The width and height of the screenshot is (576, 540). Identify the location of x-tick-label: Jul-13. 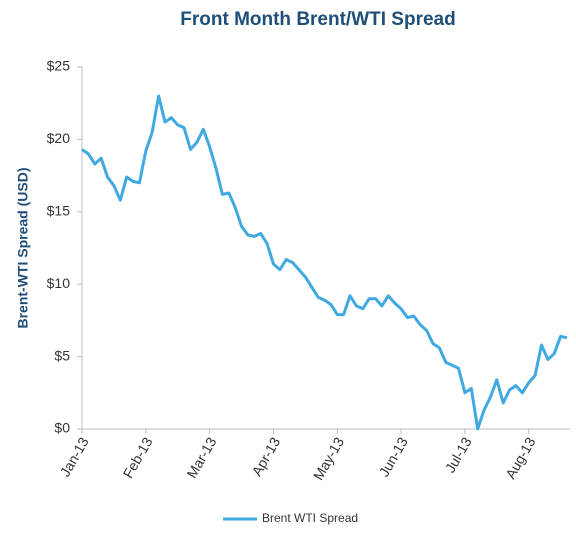
(458, 454).